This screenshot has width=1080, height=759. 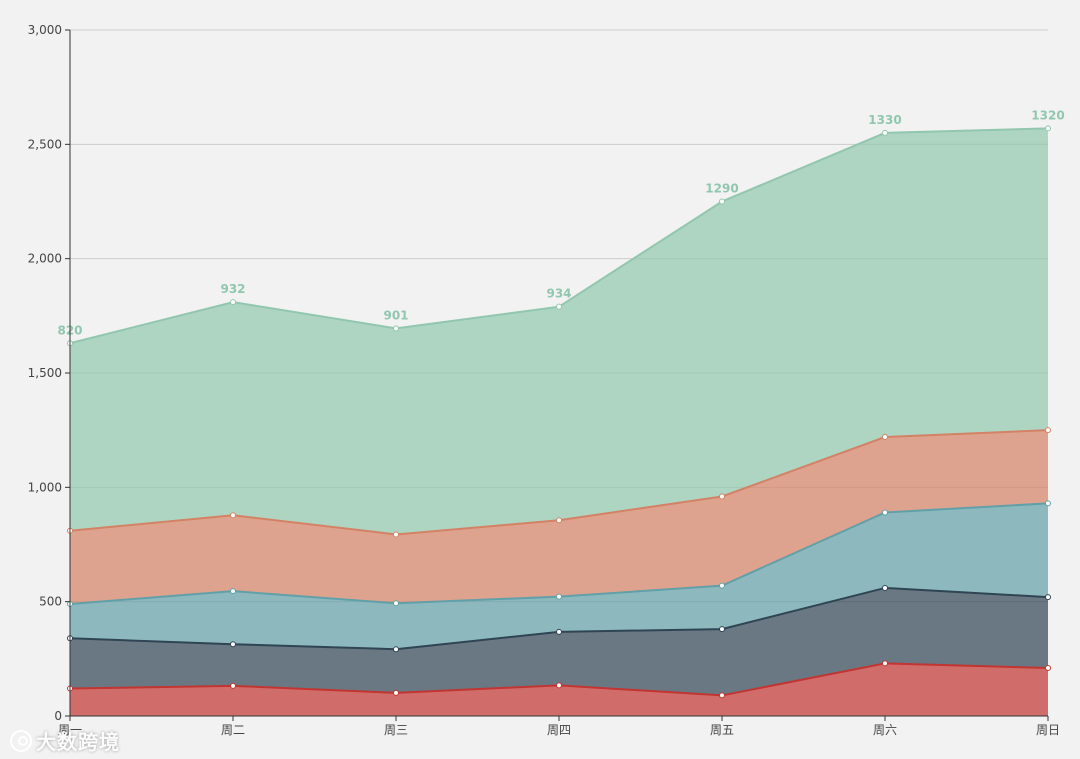 I want to click on series-2-area, so click(x=559, y=641).